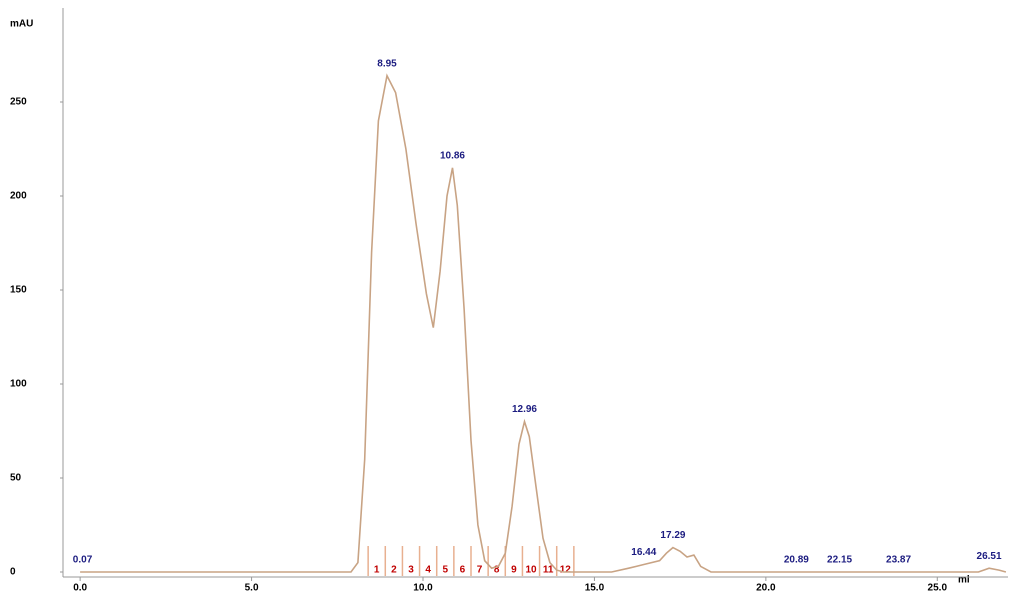 The width and height of the screenshot is (1011, 594). What do you see at coordinates (16, 478) in the screenshot?
I see `y-tick-label: 50` at bounding box center [16, 478].